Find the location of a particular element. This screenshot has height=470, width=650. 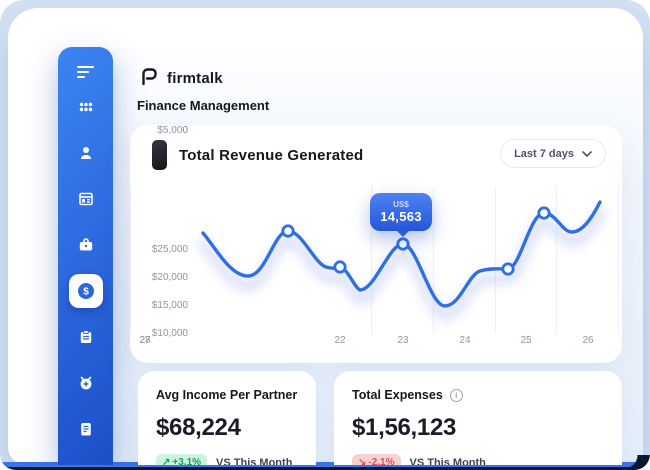

alarm-clock-icon is located at coordinates (86, 383).